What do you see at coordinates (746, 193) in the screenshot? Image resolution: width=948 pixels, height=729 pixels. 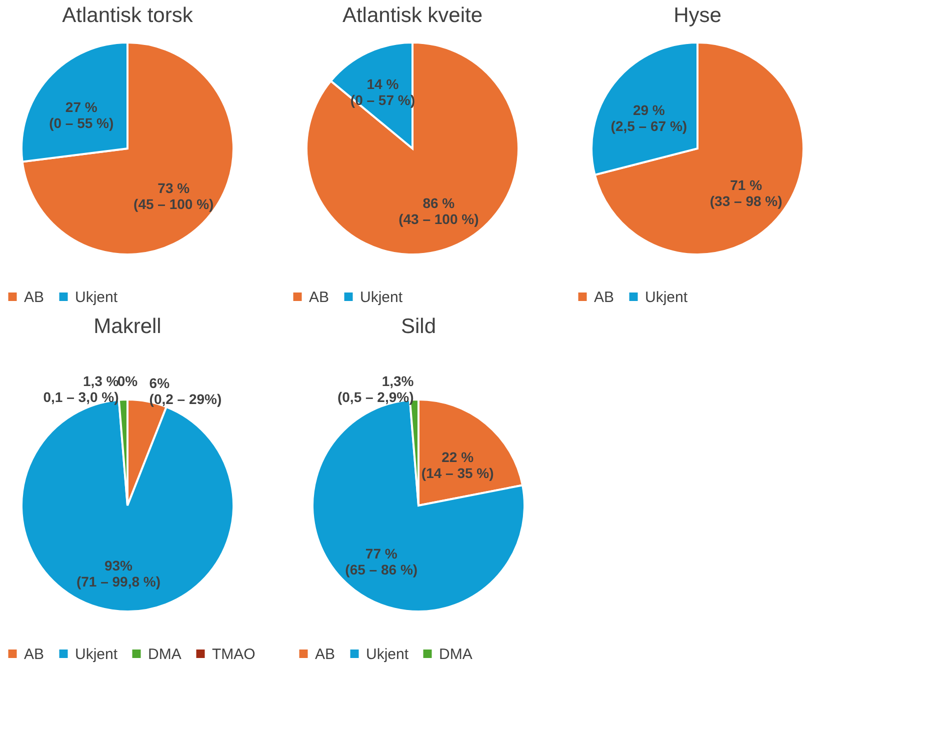 I see `data-label: 71 % (33 – 98 %)` at bounding box center [746, 193].